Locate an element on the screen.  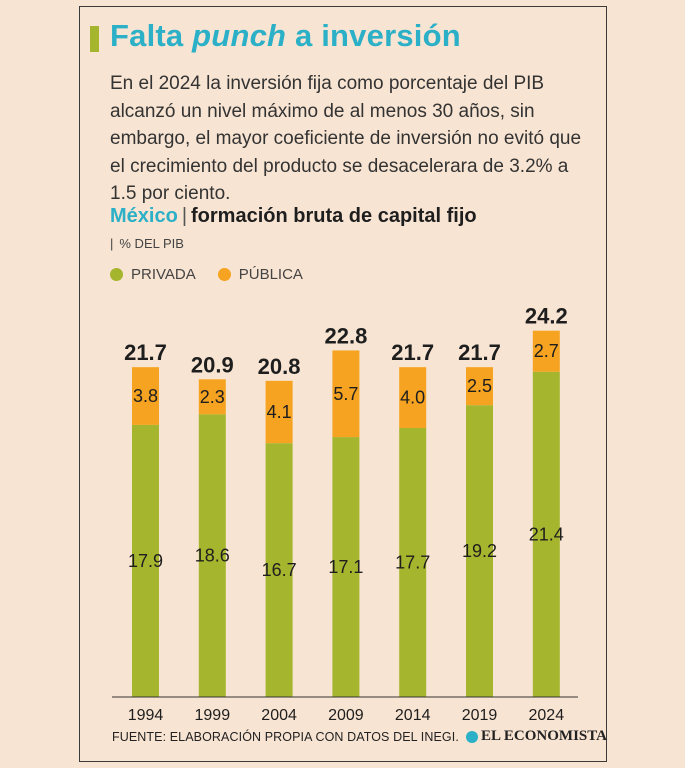
unit-text: % DEL PIB is located at coordinates (151, 243).